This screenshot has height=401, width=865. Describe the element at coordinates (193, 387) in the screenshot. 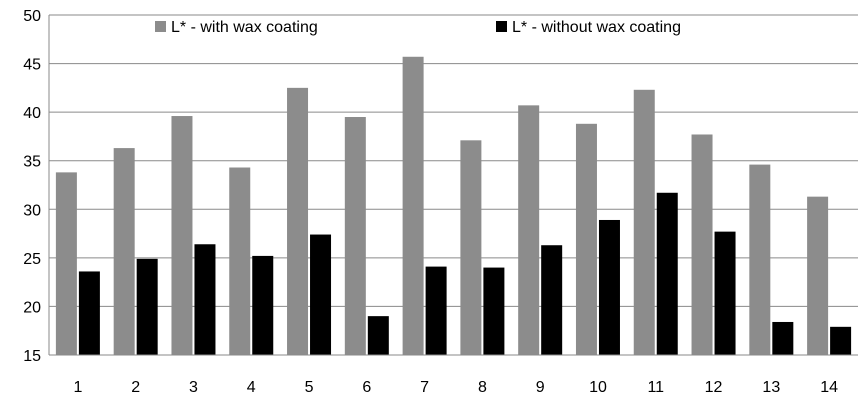

I see `x-tick-label-3: 3` at that location.